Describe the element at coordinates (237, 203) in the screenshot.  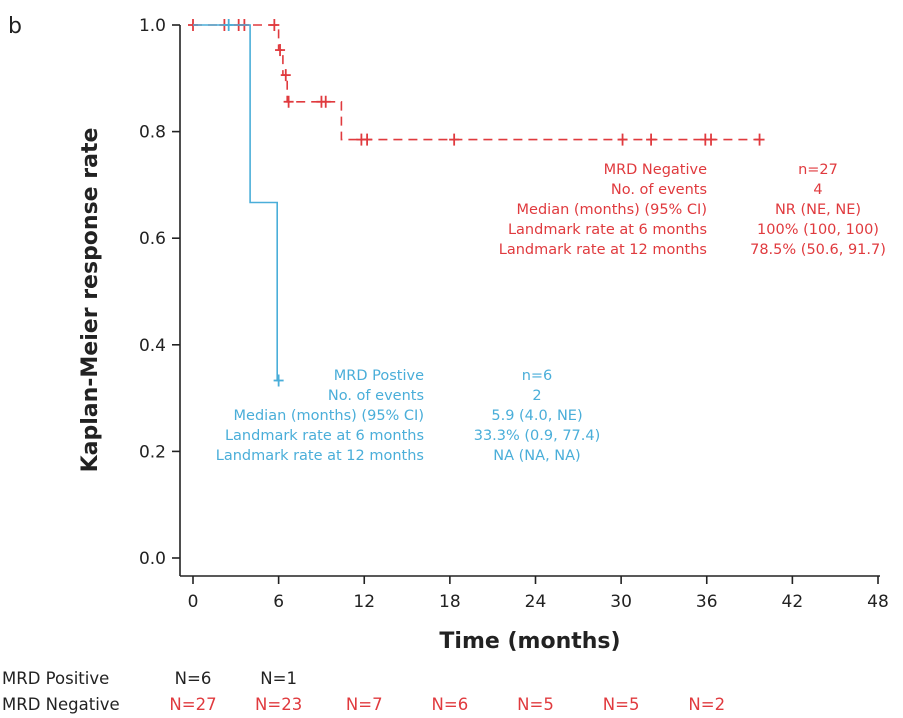
I see `km-curve-mrd-positive` at that location.